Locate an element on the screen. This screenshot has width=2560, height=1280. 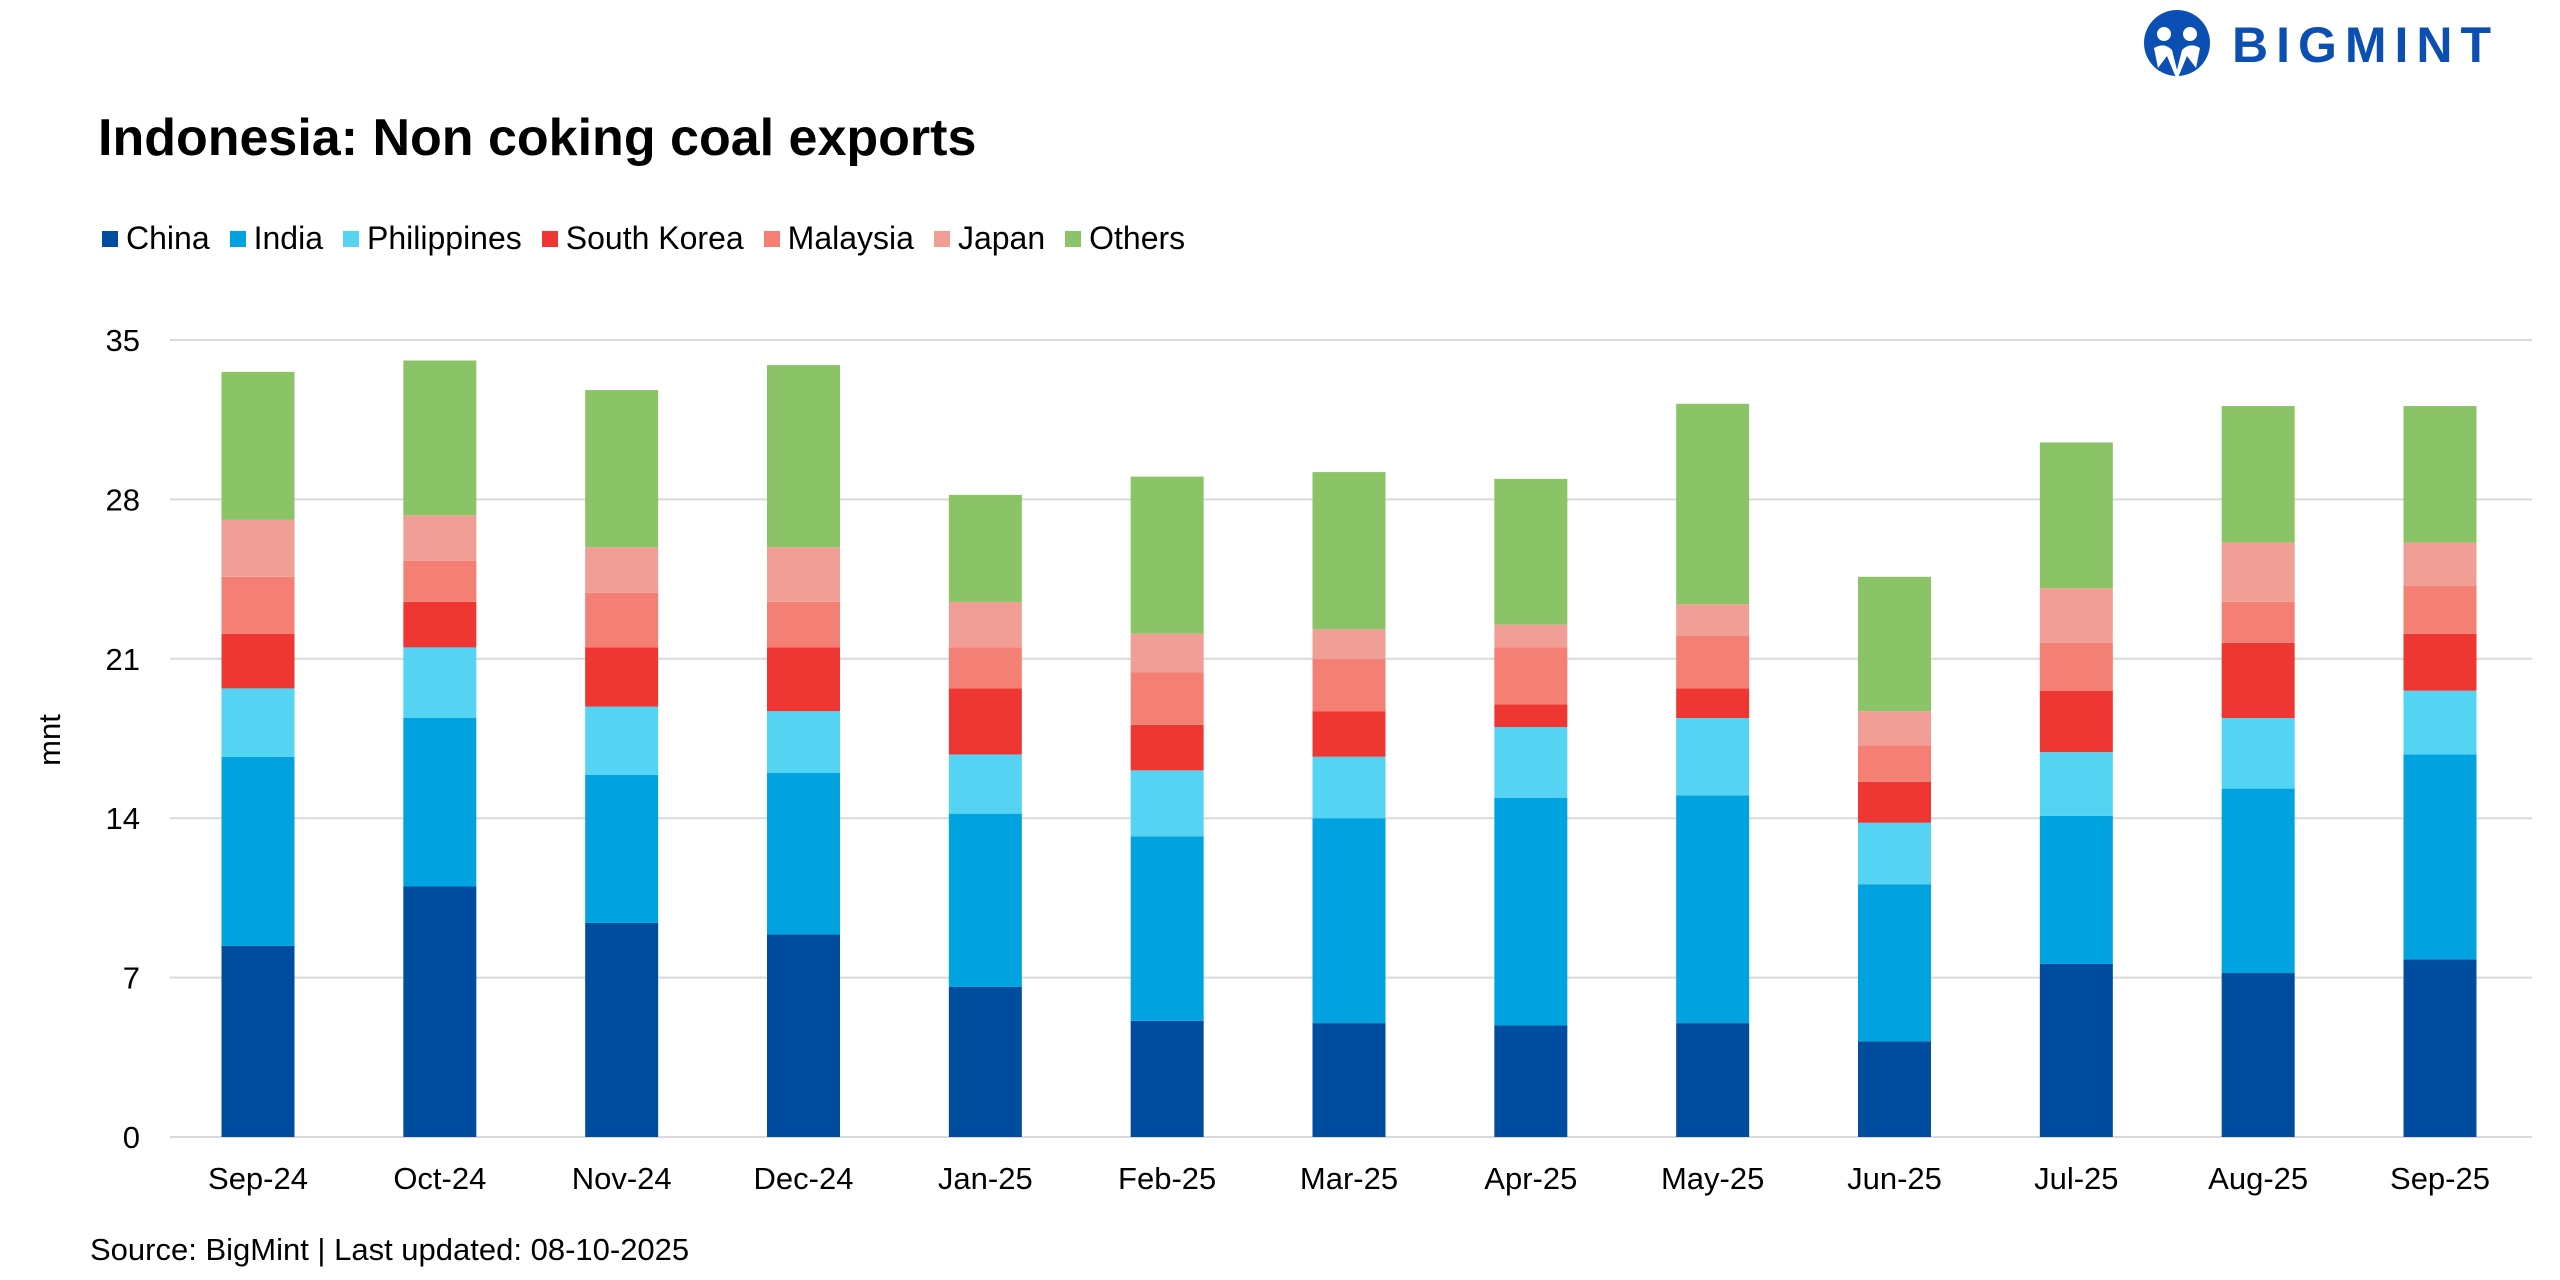
x-tick-label: Sep-24 is located at coordinates (258, 1178).